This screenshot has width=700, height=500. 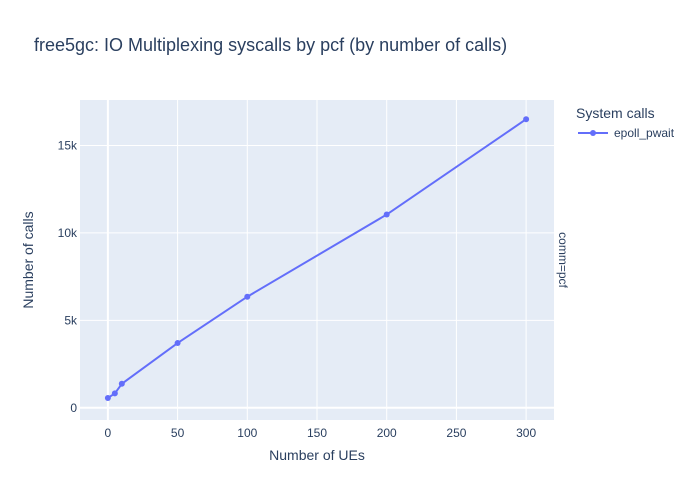 I want to click on y-tick-label: 10k, so click(x=68, y=233).